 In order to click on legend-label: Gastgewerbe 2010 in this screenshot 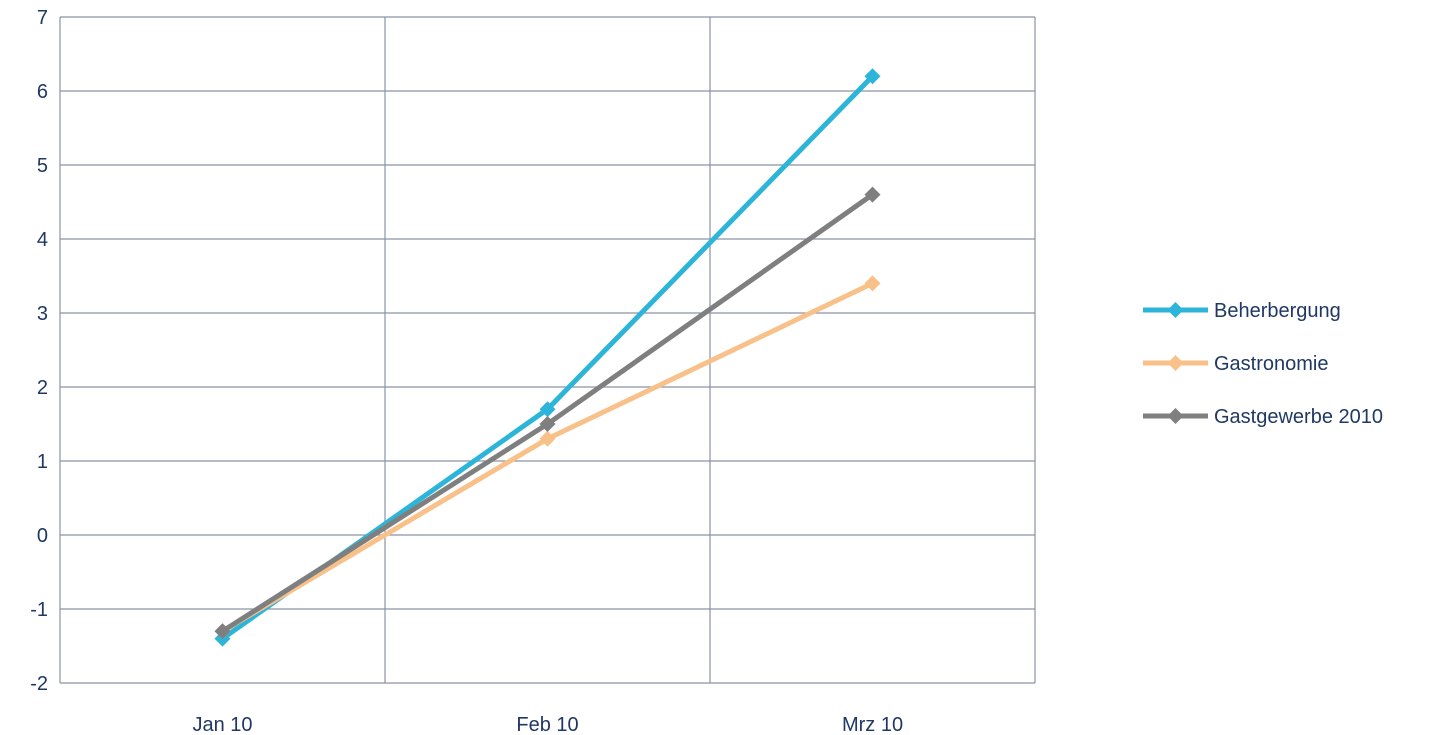, I will do `click(1298, 417)`.